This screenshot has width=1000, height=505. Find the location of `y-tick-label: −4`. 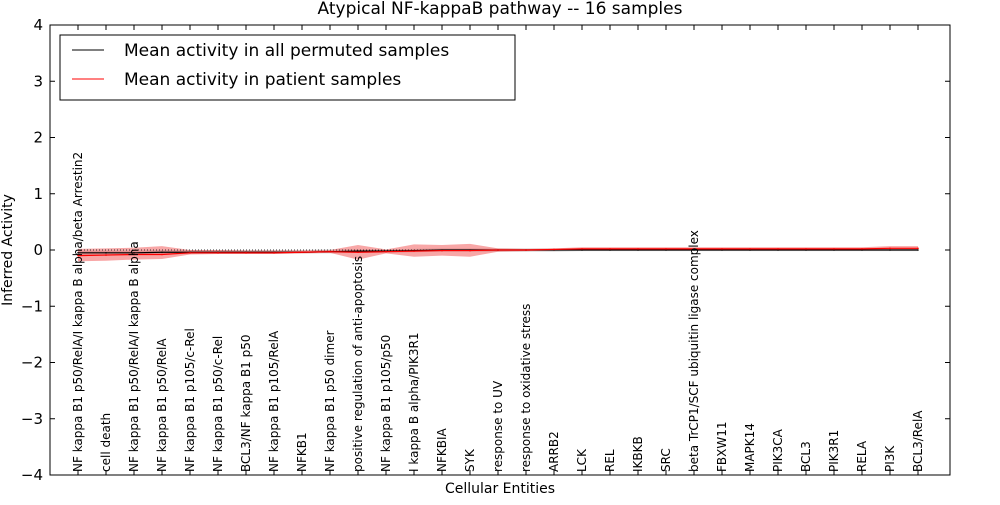

y-tick-label: −4 is located at coordinates (32, 475).